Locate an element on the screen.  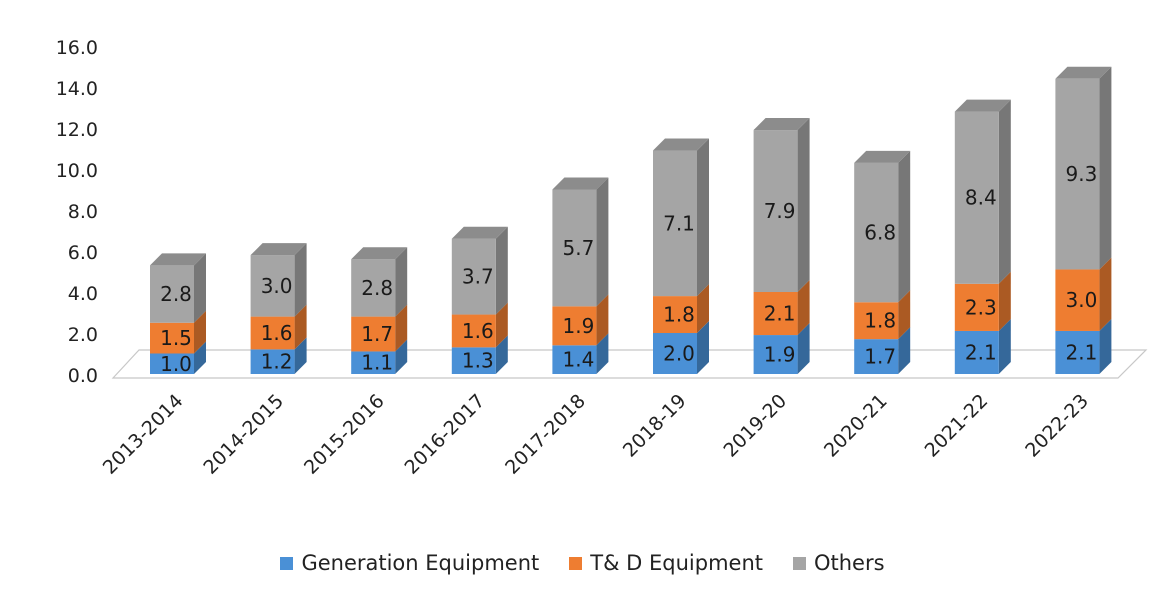
bar-others-2016-2017 is located at coordinates (473, 276).